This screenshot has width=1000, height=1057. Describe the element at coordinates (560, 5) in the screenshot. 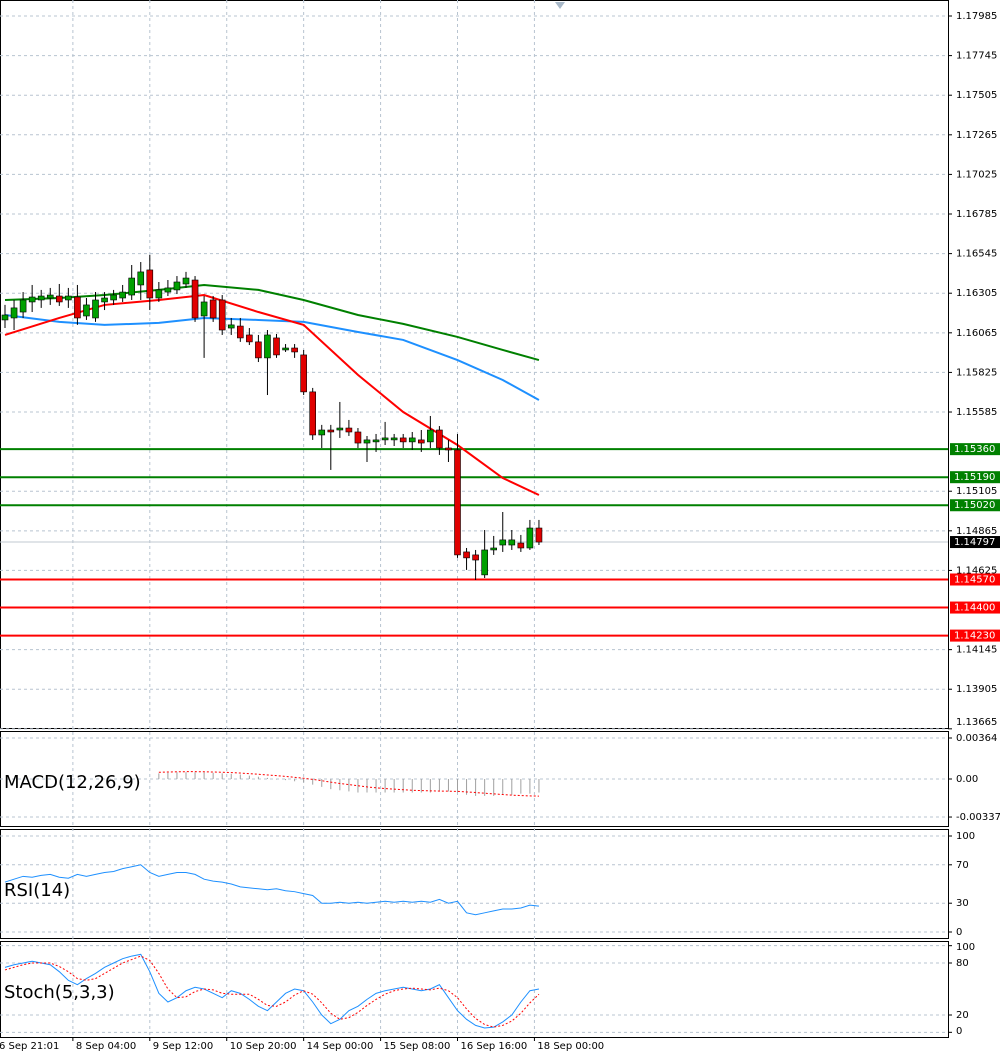

I see `shift-marker` at that location.